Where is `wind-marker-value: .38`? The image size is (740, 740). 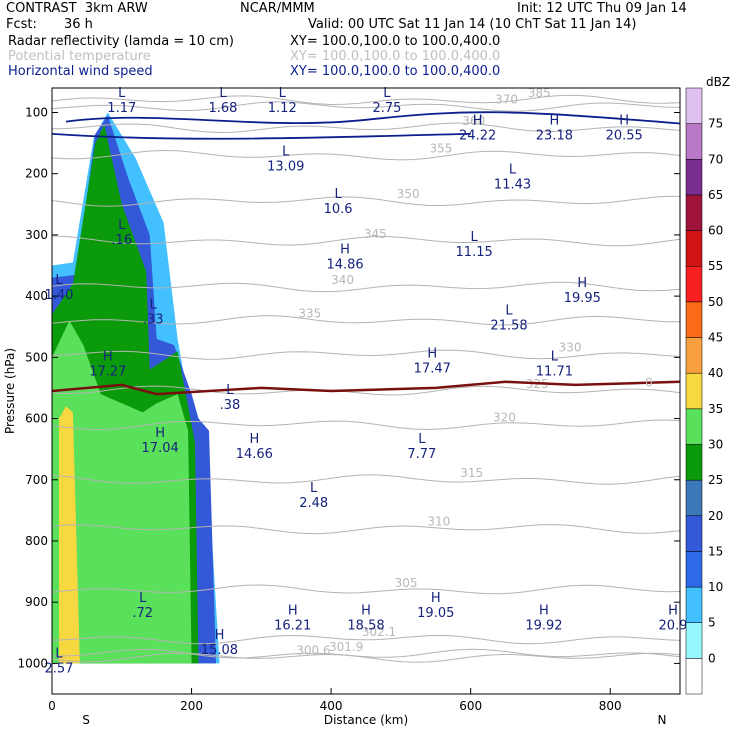 wind-marker-value: .38 is located at coordinates (230, 405).